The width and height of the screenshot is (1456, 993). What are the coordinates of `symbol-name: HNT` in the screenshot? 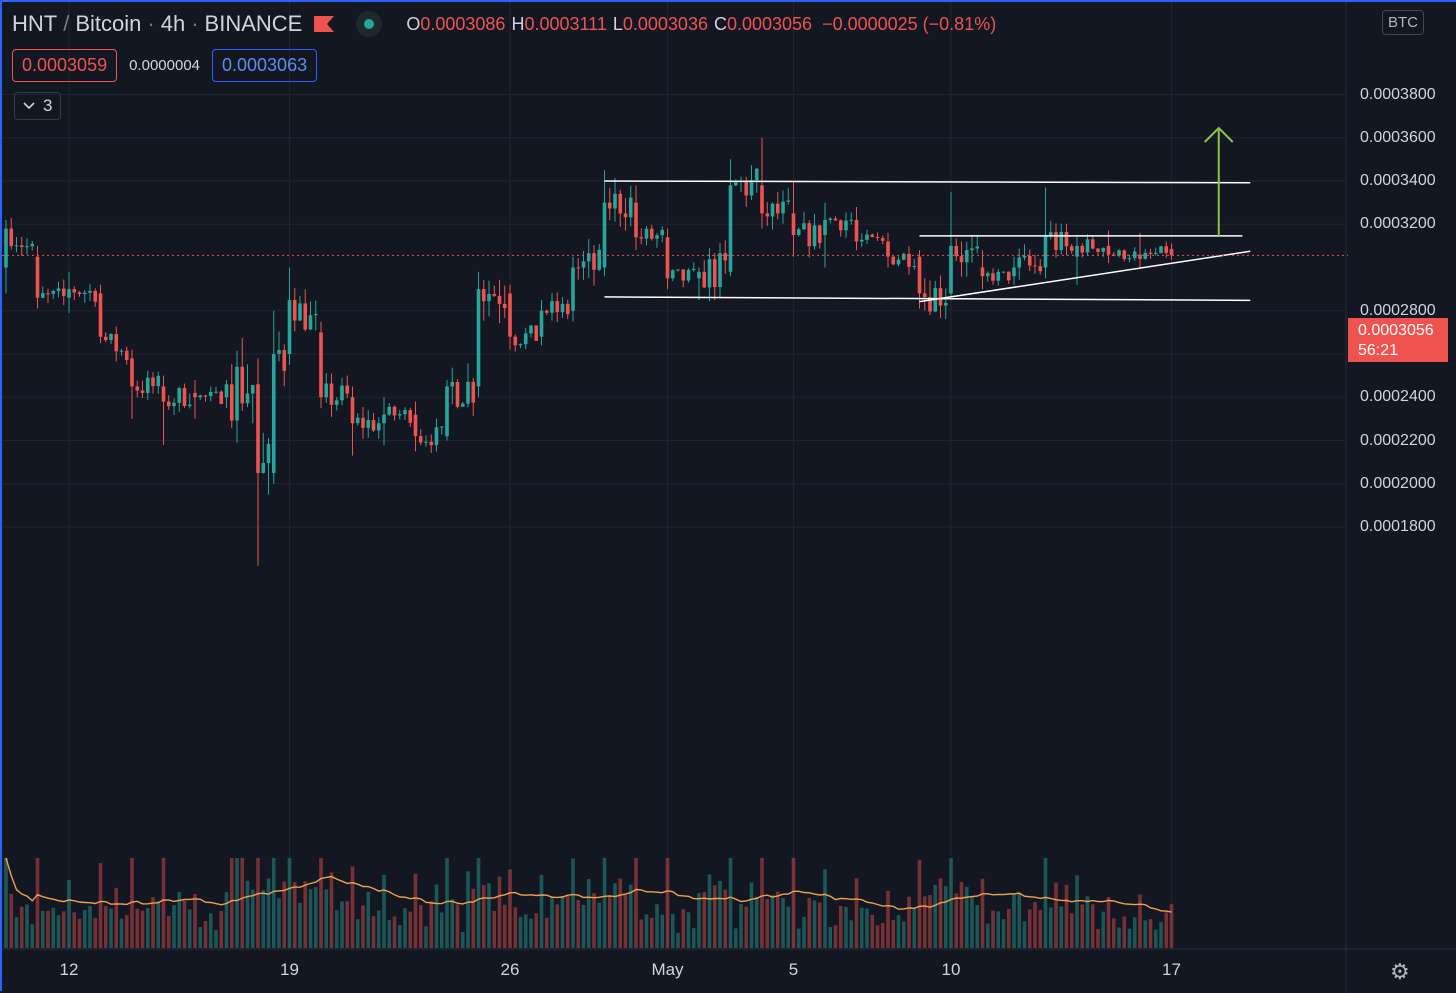 It's located at (35, 23).